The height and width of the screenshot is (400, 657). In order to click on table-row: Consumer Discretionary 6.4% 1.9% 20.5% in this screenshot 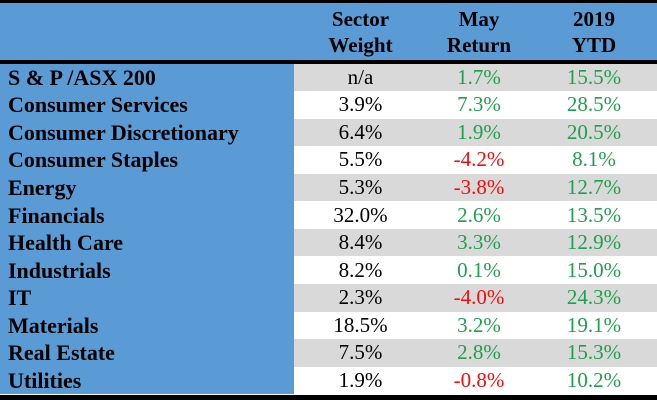, I will do `click(328, 132)`.